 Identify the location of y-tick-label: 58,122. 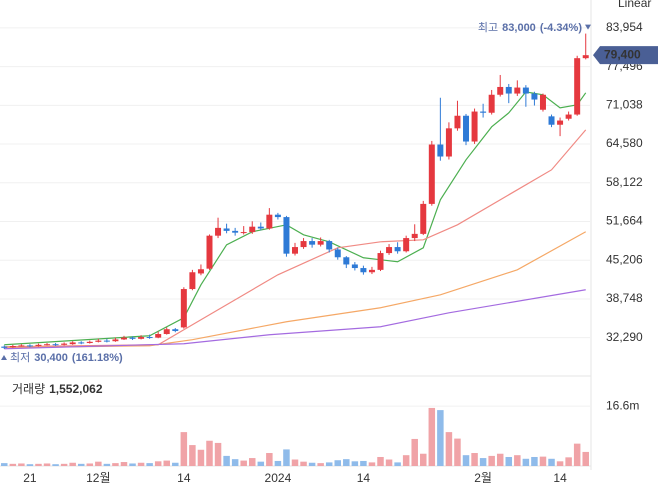
(624, 182).